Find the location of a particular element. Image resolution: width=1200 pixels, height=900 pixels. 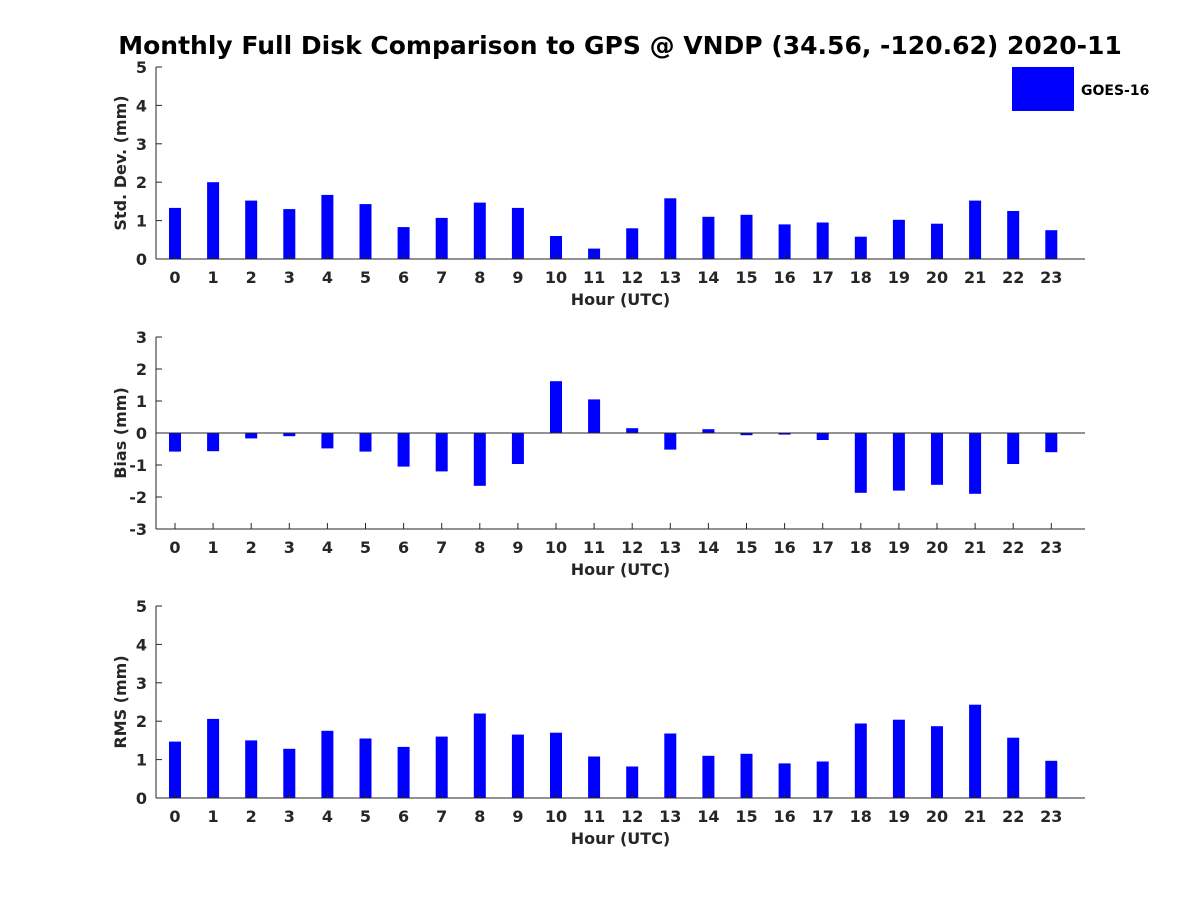

x-tick-label: 15 is located at coordinates (746, 816).